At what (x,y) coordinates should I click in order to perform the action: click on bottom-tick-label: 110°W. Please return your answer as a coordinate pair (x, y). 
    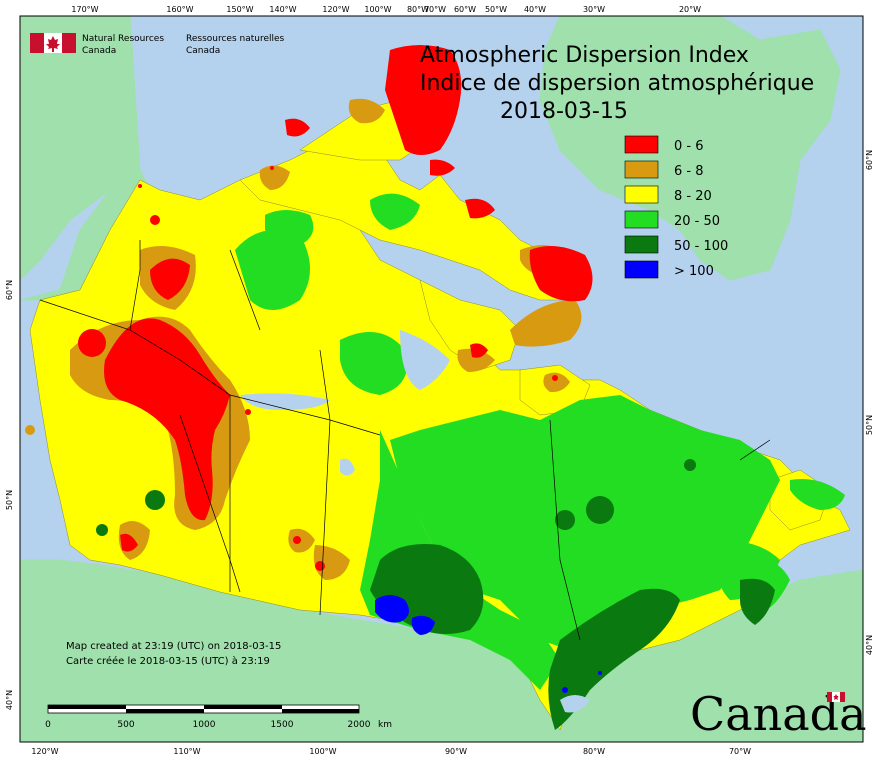
    Looking at the image, I should click on (186, 751).